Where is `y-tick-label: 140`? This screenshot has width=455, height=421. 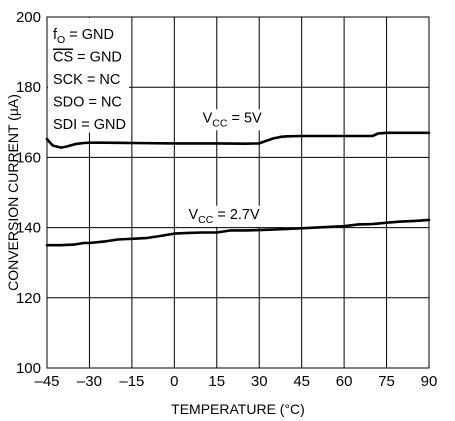
y-tick-label: 140 is located at coordinates (28, 228).